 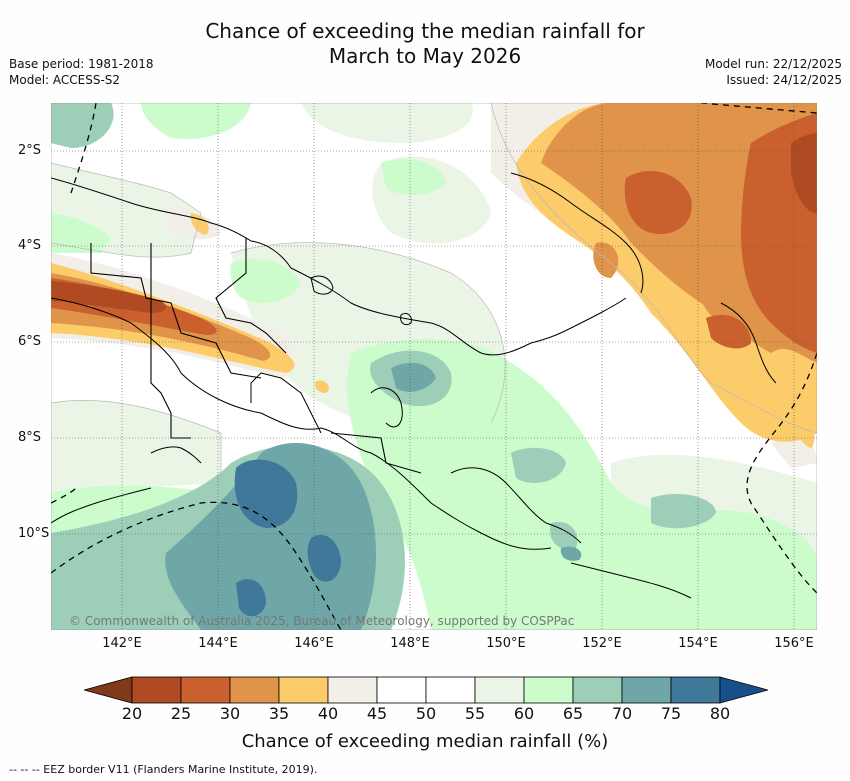 What do you see at coordinates (671, 713) in the screenshot?
I see `colorbar-label: 75` at bounding box center [671, 713].